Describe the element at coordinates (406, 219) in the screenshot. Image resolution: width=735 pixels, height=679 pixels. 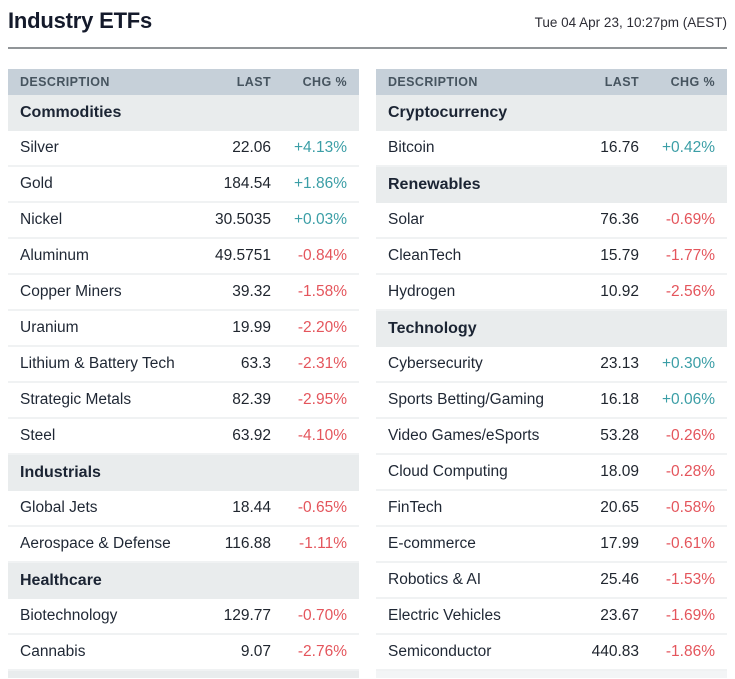
I see `etf-description: Solar` at that location.